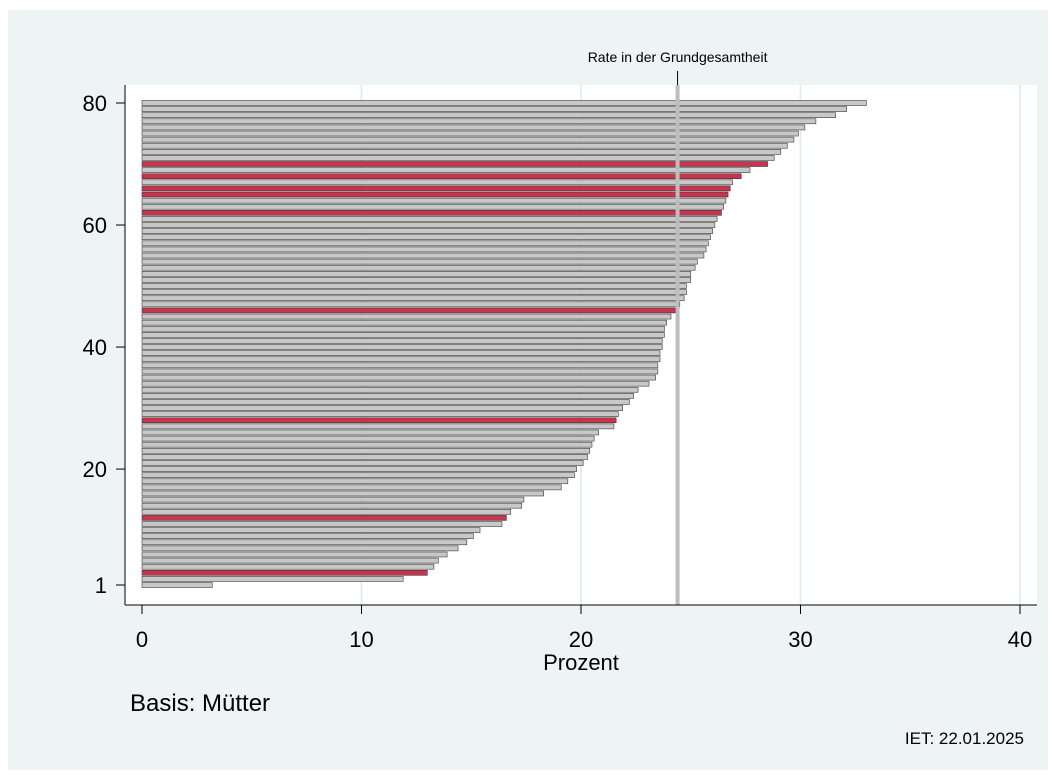 The height and width of the screenshot is (776, 1054). Describe the element at coordinates (101, 585) in the screenshot. I see `y-tick-label: 1` at that location.